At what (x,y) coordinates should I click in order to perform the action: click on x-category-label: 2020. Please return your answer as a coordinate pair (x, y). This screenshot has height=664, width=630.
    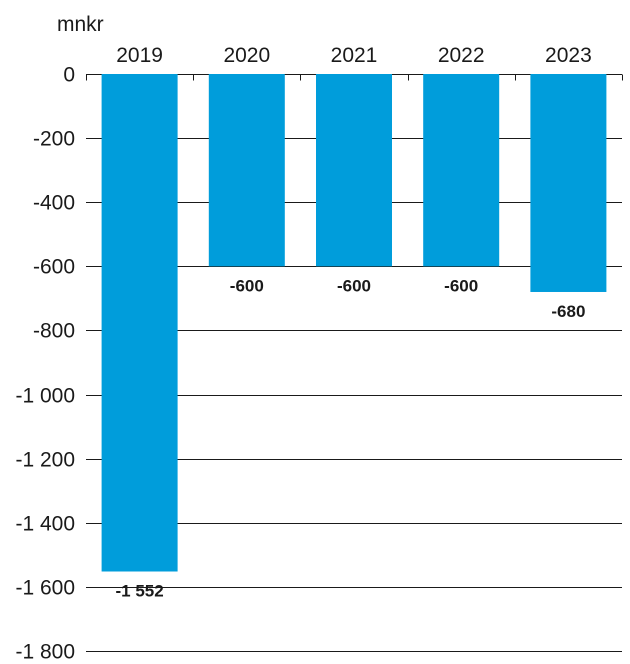
    Looking at the image, I should click on (246, 55).